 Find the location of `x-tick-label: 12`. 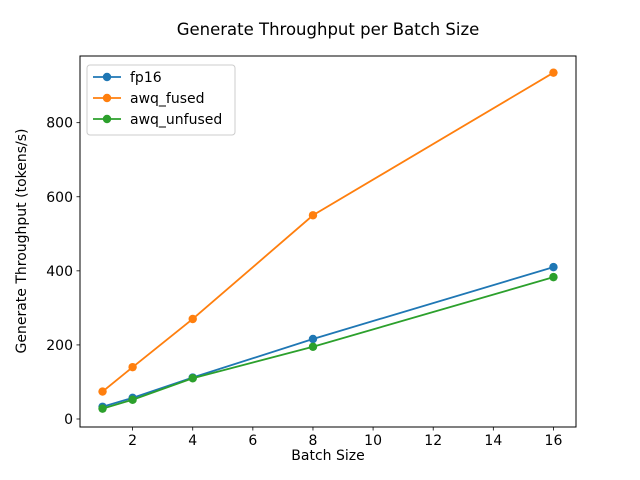

x-tick-label: 12 is located at coordinates (433, 441).